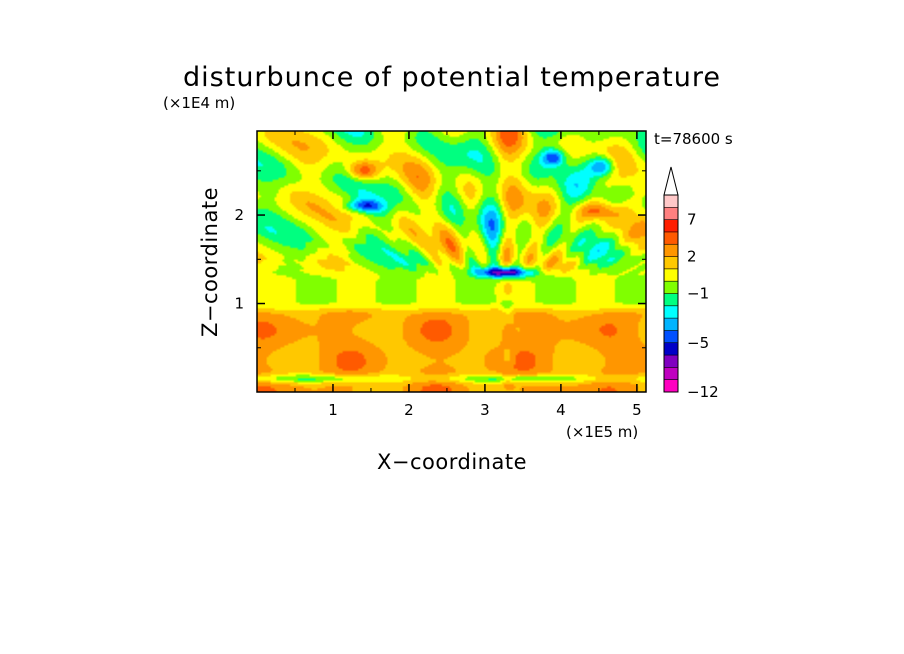 This screenshot has width=904, height=654. Describe the element at coordinates (698, 343) in the screenshot. I see `colorbar-label: −5` at that location.